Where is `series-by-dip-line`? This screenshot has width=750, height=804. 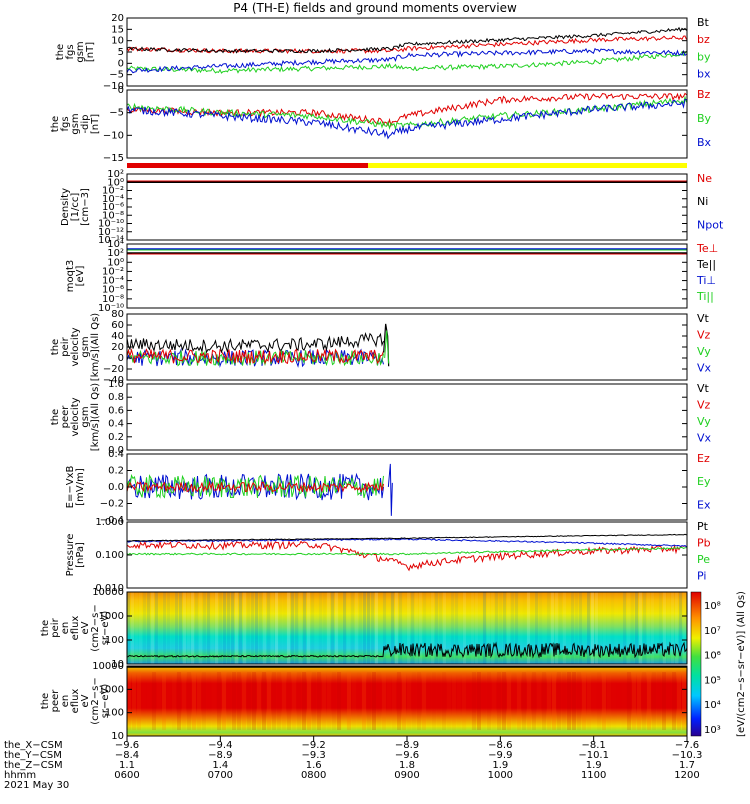 series-by-dip-line is located at coordinates (406, 113).